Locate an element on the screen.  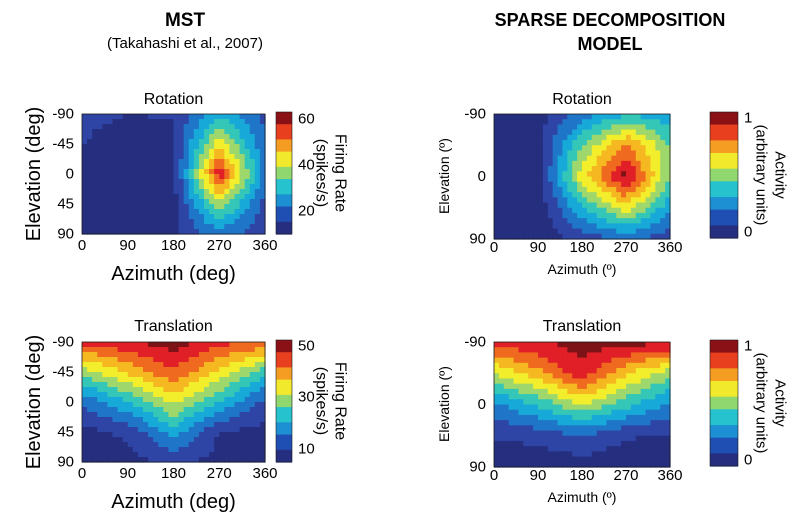
x-tick-label: 90 is located at coordinates (538, 475).